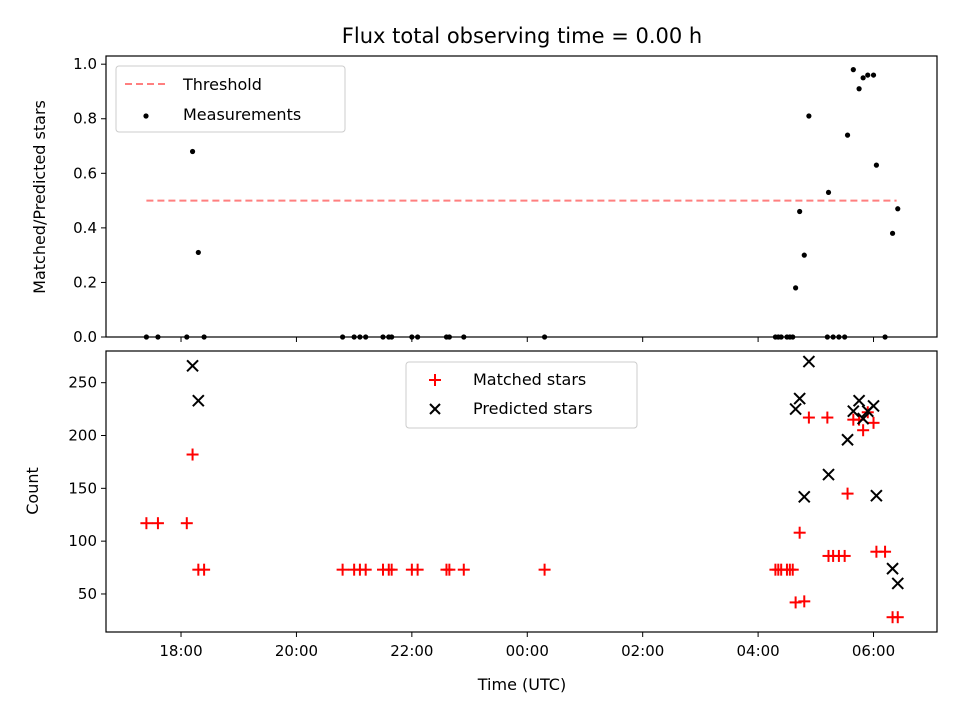  What do you see at coordinates (435, 380) in the screenshot?
I see `matched-legend-marker` at bounding box center [435, 380].